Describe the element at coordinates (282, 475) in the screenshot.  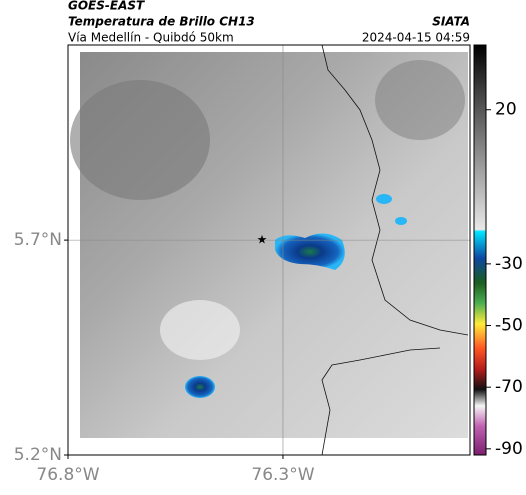
I see `x-tick-label: 76.3°W` at that location.